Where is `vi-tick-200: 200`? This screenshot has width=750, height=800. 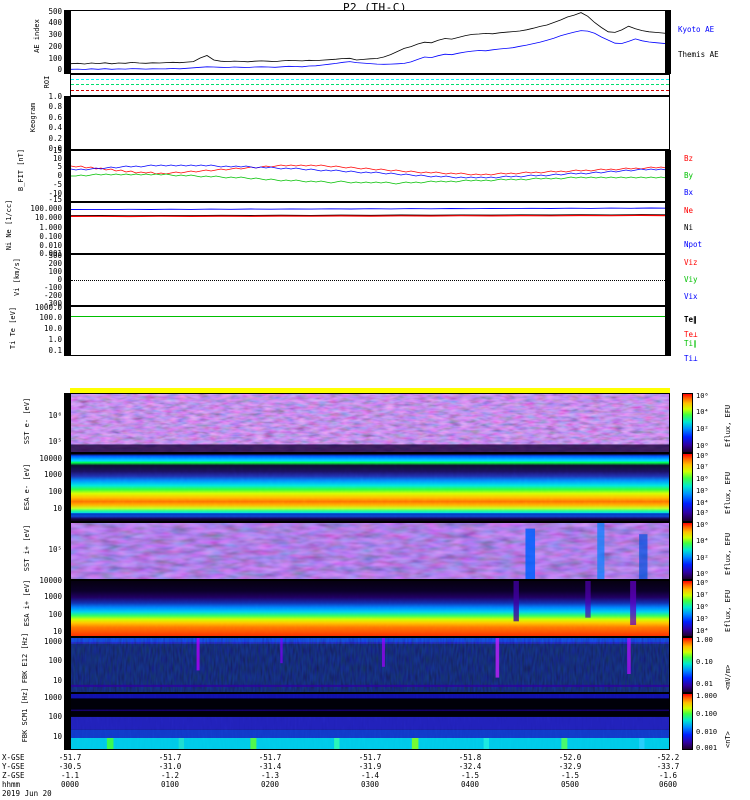 vi-tick-200: 200 is located at coordinates (55, 263).